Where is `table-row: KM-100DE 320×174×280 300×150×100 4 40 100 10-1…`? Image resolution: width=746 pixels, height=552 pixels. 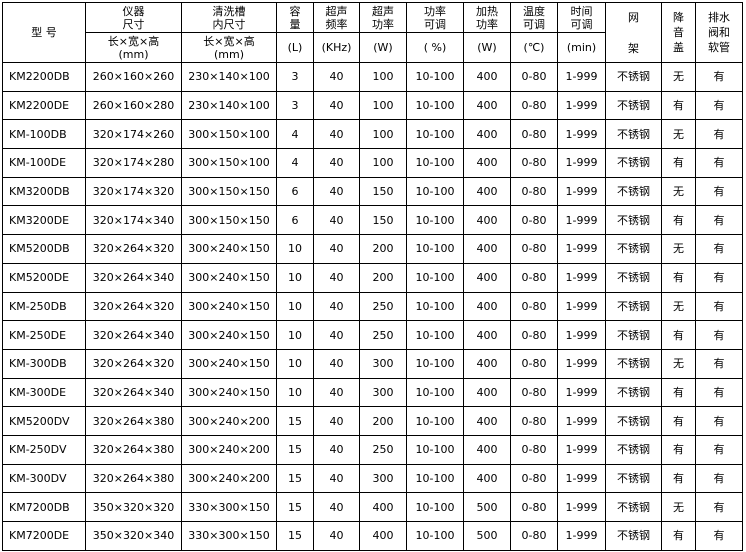
table-row: KM-100DE 320×174×280 300×150×100 4 40 100 10-1… is located at coordinates (372, 163).